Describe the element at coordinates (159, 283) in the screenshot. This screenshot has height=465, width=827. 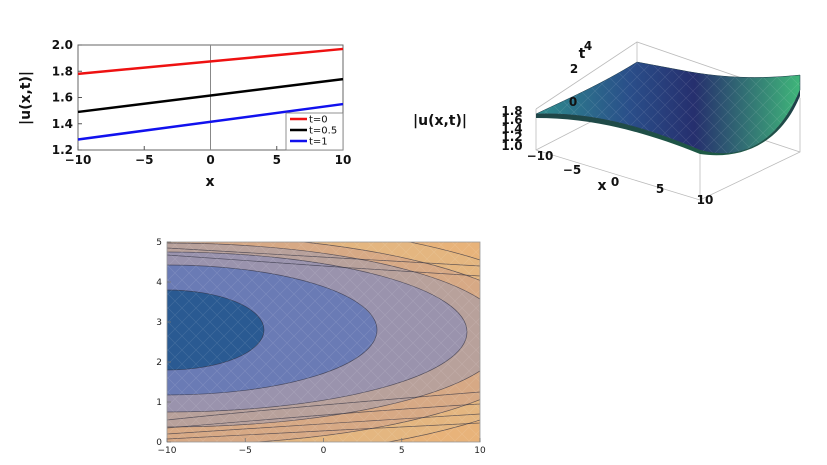
I see `y-tick-label: 4` at that location.